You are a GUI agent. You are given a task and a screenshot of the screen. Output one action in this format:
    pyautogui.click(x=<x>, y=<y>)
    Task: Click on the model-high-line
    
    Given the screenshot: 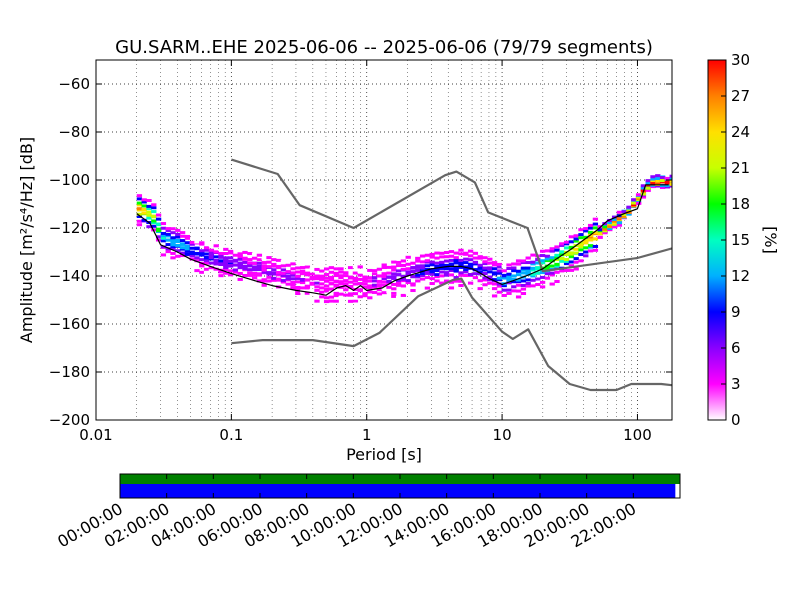 What is the action you would take?
    pyautogui.click(x=451, y=215)
    